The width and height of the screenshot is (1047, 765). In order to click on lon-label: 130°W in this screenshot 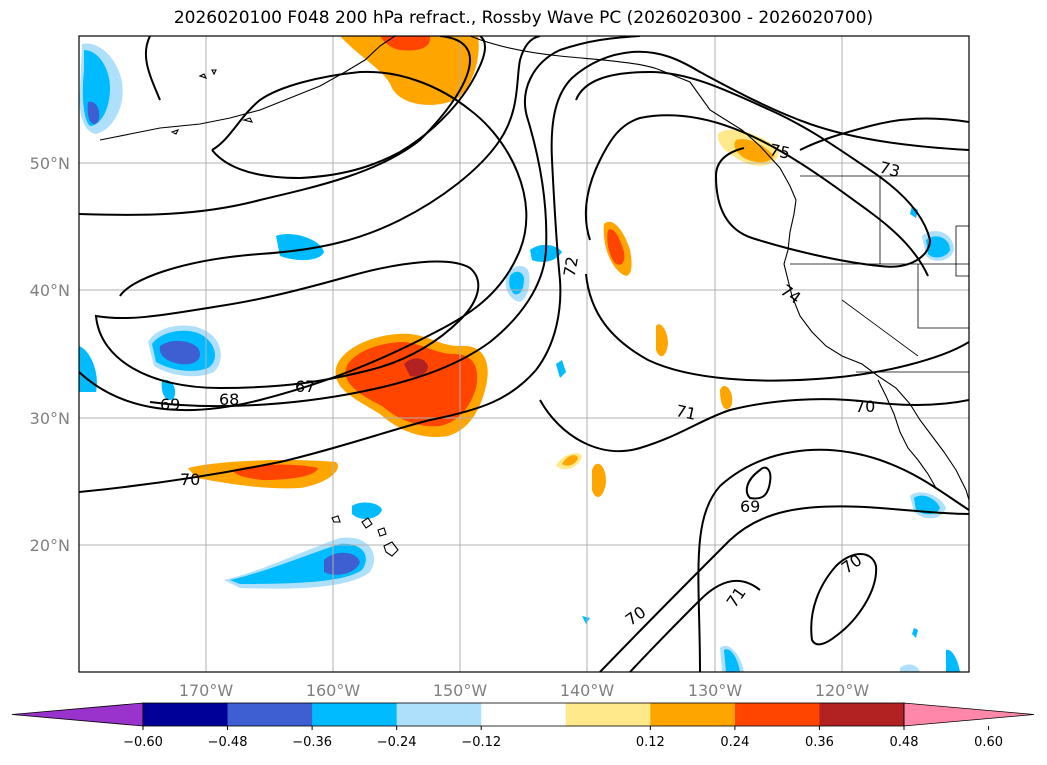, I will do `click(715, 690)`.